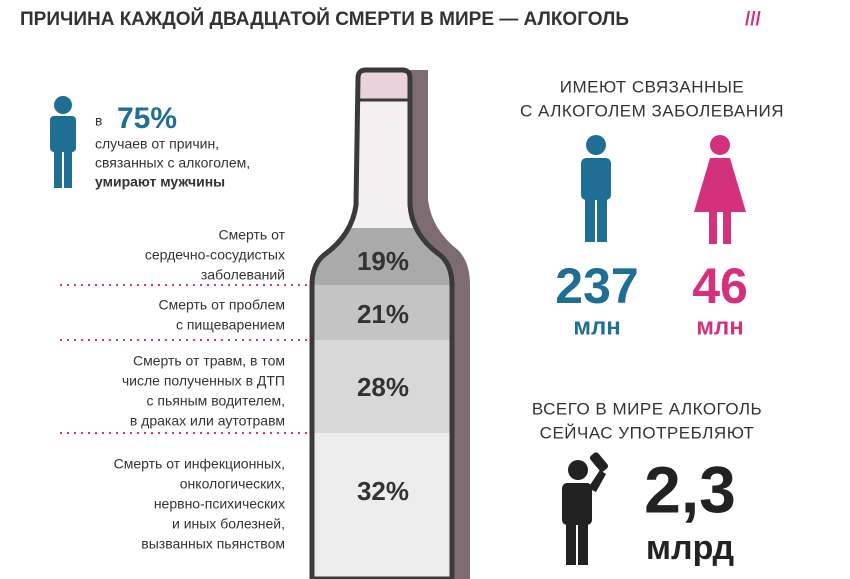  I want to click on title-mark: ///, so click(753, 19).